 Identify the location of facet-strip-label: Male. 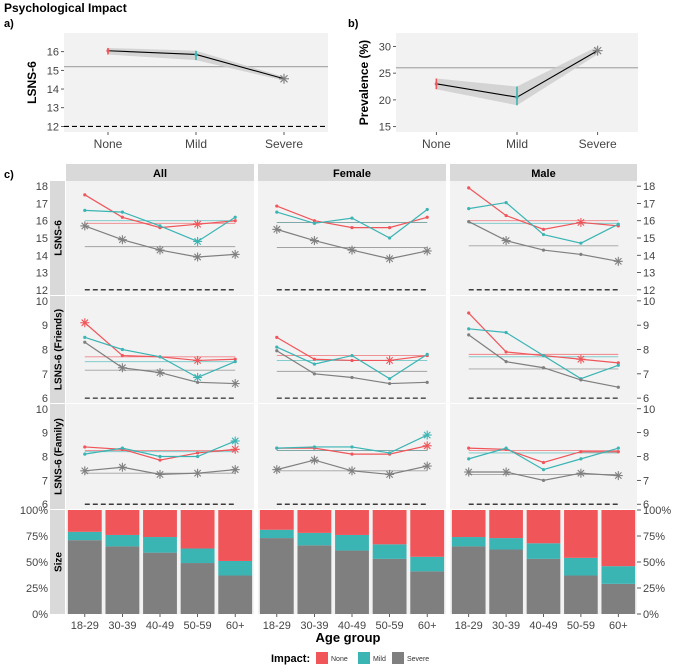
(543, 174).